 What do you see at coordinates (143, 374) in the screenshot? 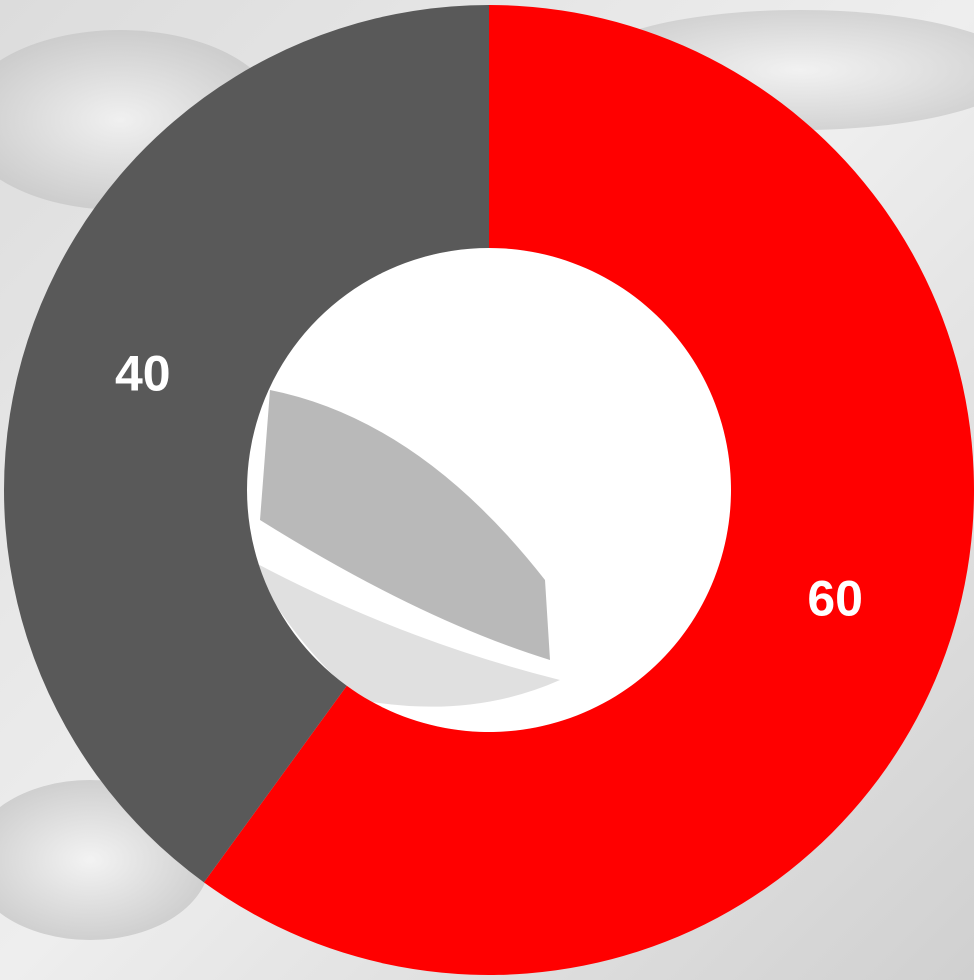
I see `data-label: 40` at bounding box center [143, 374].